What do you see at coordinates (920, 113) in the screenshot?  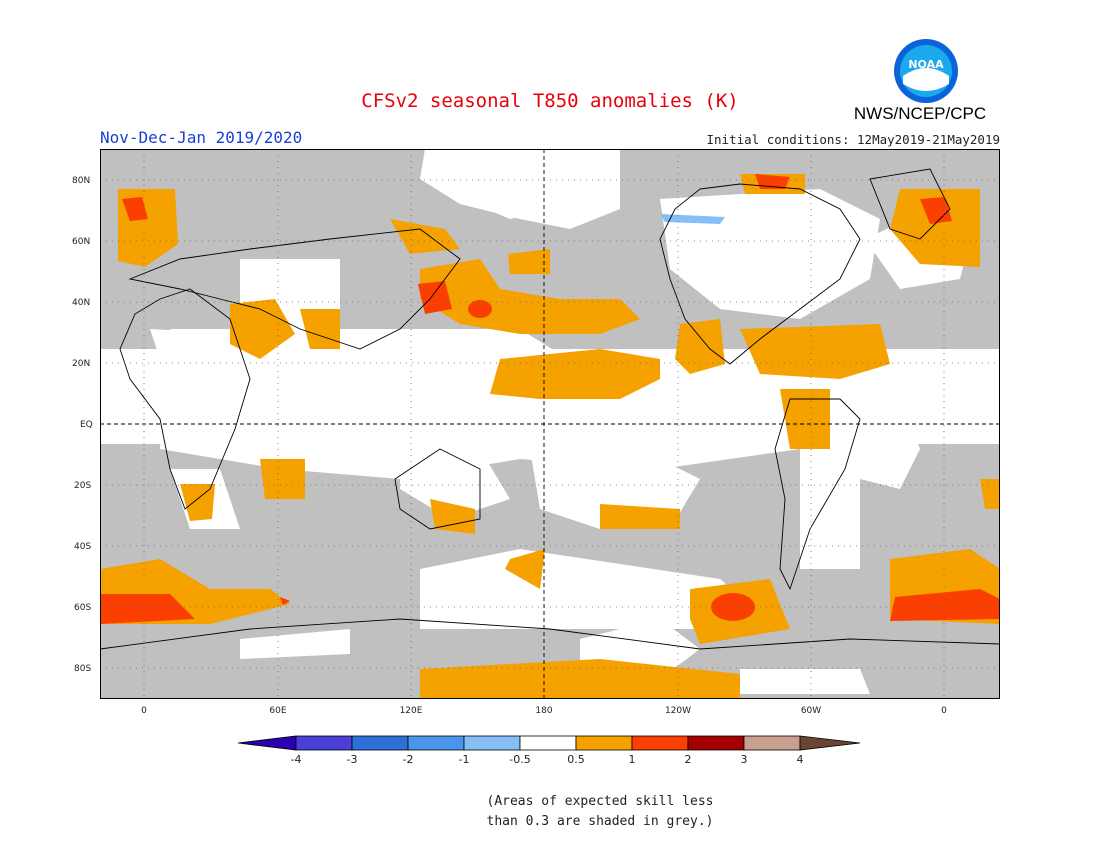 I see `agency-label: NWS/NCEP/CPC` at bounding box center [920, 113].